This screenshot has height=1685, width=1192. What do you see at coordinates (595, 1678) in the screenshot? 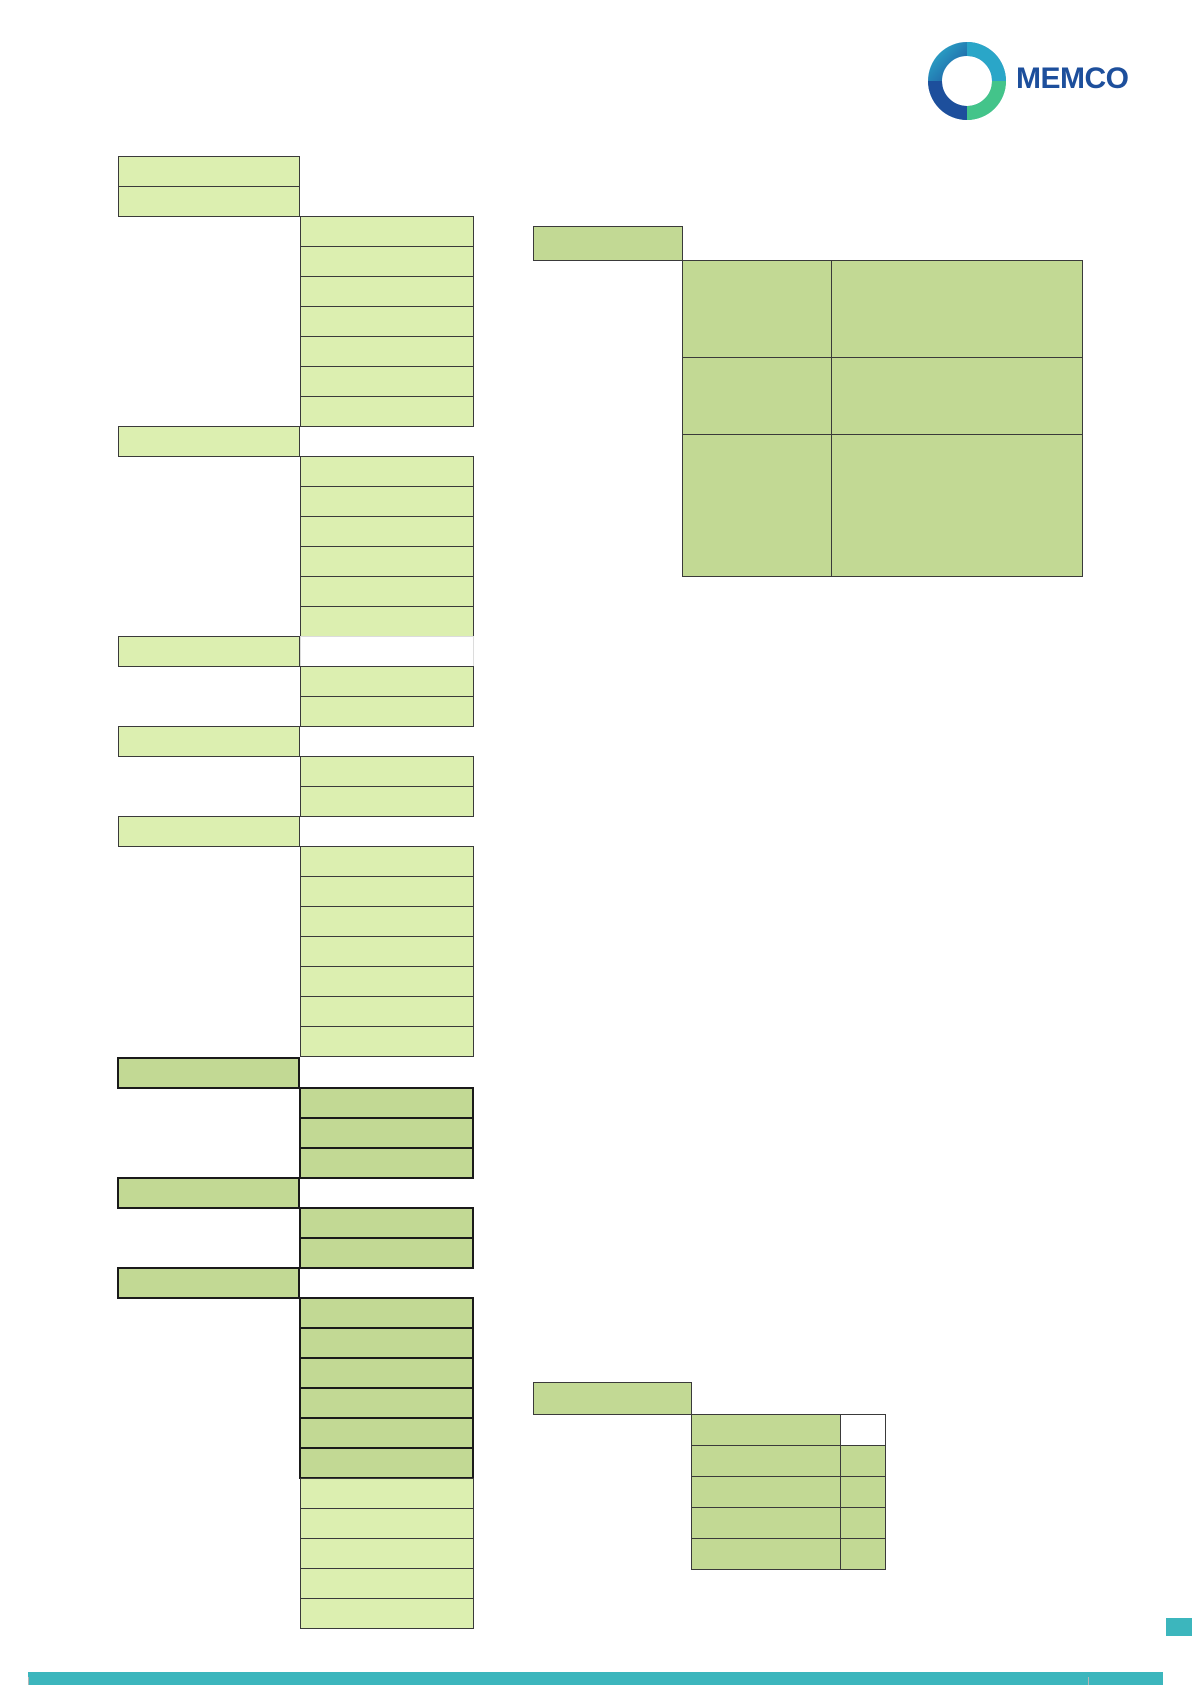
I see `footer-bar` at bounding box center [595, 1678].